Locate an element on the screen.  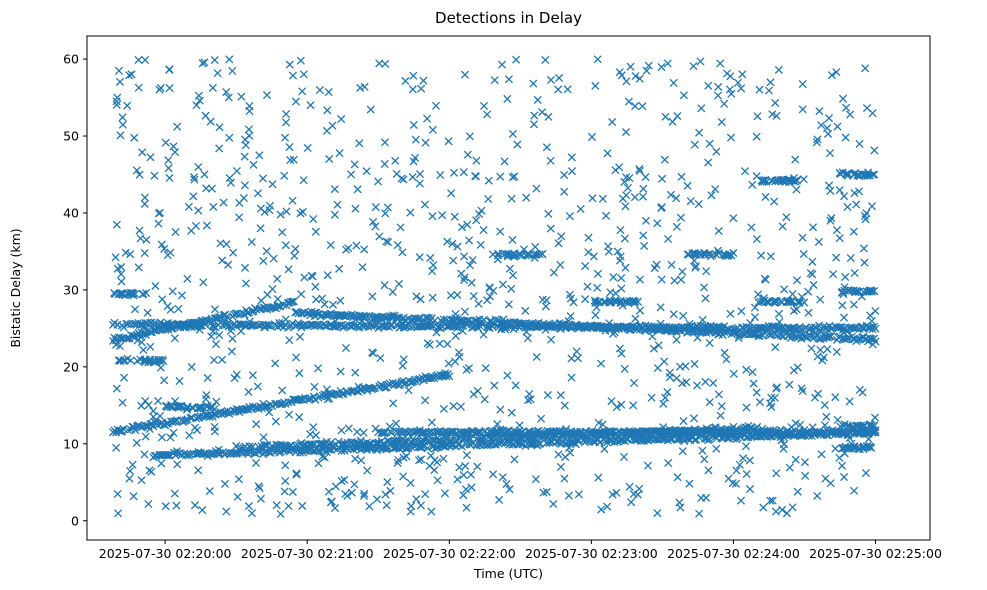
y-tick-label: 50 is located at coordinates (71, 136).